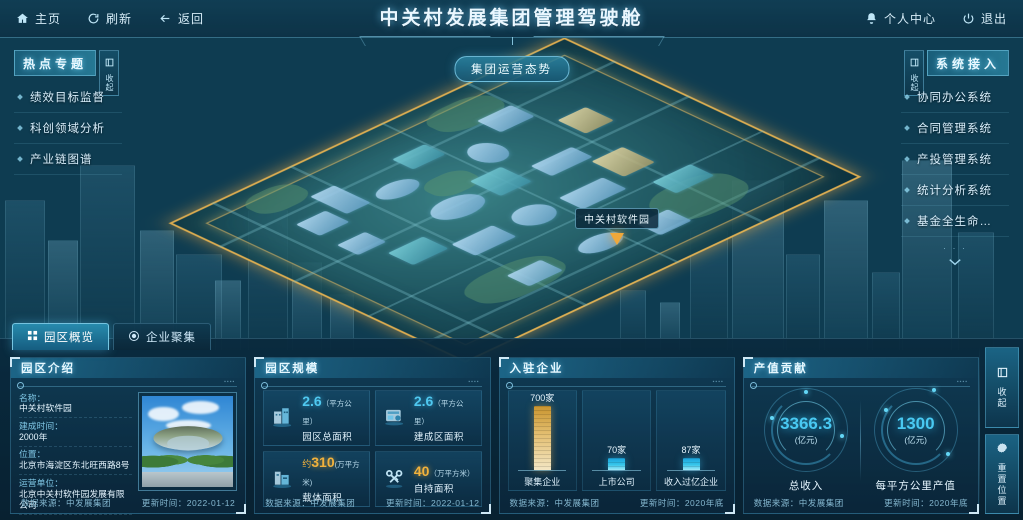  I want to click on bar-category-label-2: 收入过亿企业, so click(691, 482).